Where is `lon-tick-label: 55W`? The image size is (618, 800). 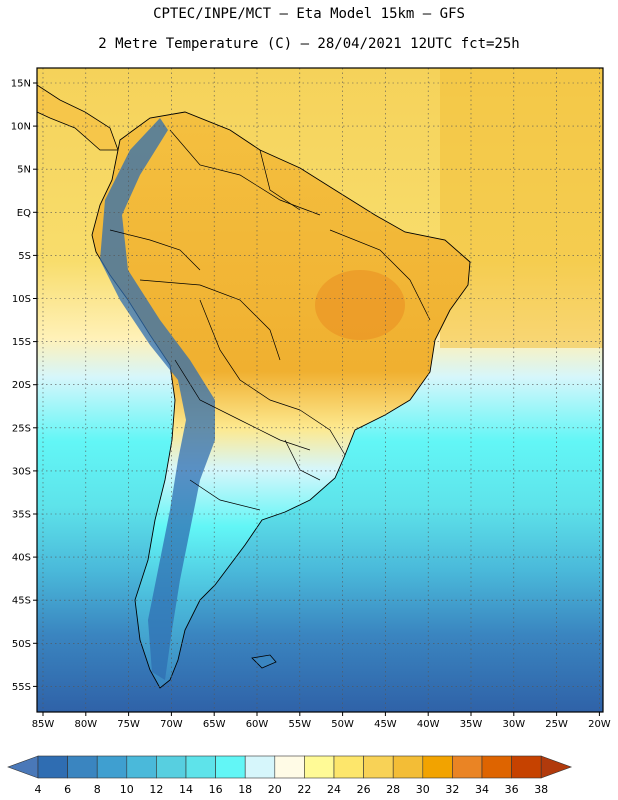 lon-tick-label: 55W is located at coordinates (299, 724).